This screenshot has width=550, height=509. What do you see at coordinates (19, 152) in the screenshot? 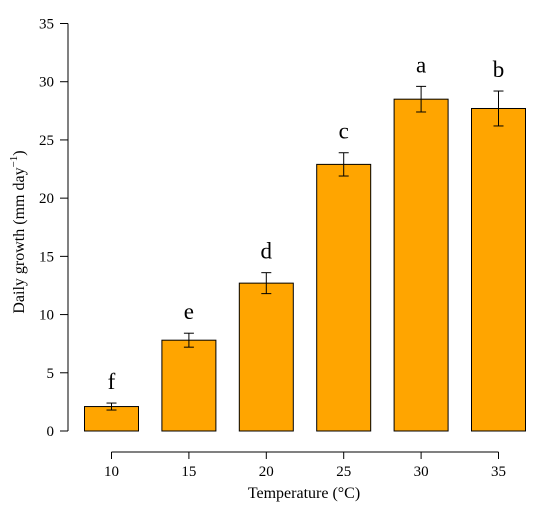
I see `y-axis-label-close: )` at bounding box center [19, 152].